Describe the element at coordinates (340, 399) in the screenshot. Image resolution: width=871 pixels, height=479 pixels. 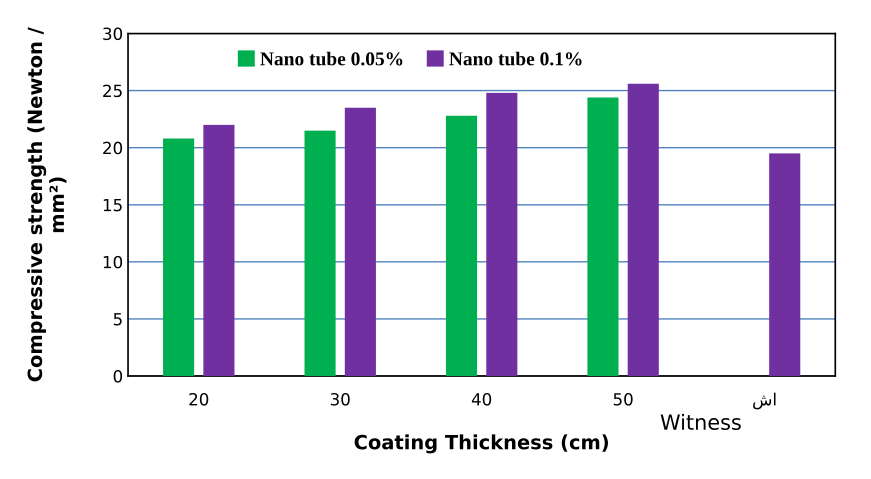
I see `x-tick-label: 30` at that location.